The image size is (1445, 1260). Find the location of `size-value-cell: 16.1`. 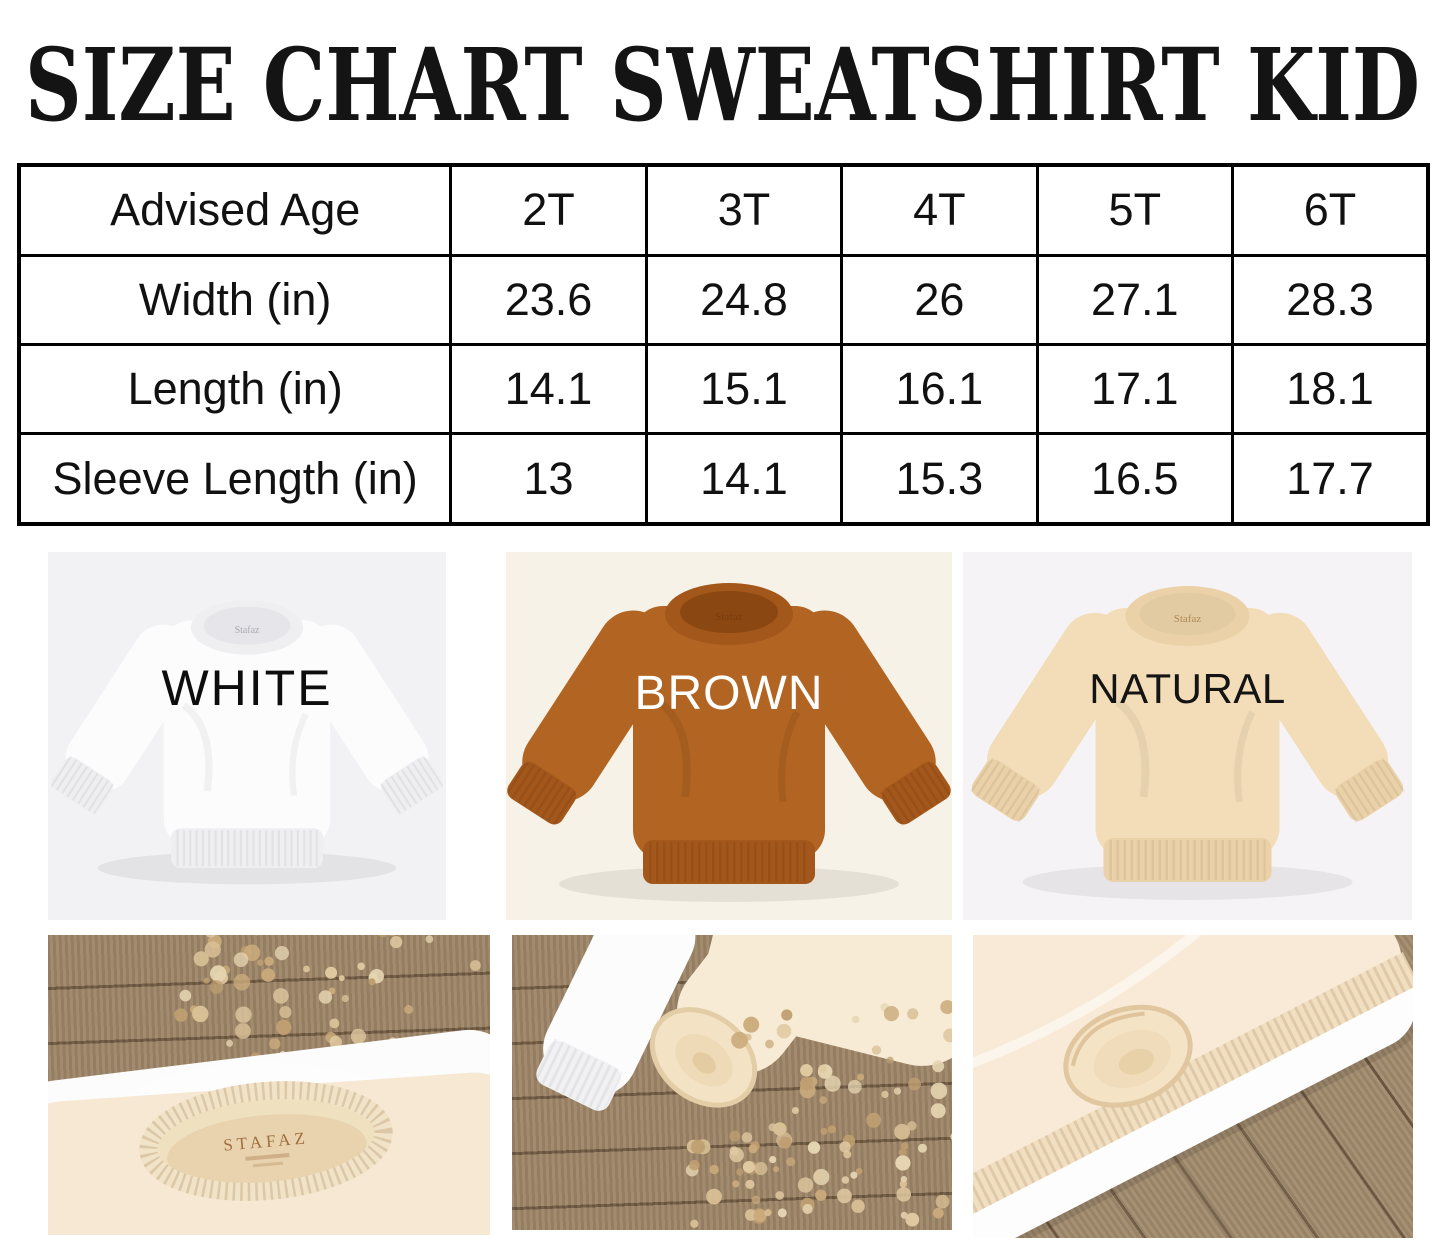

size-value-cell: 16.1 is located at coordinates (939, 389).